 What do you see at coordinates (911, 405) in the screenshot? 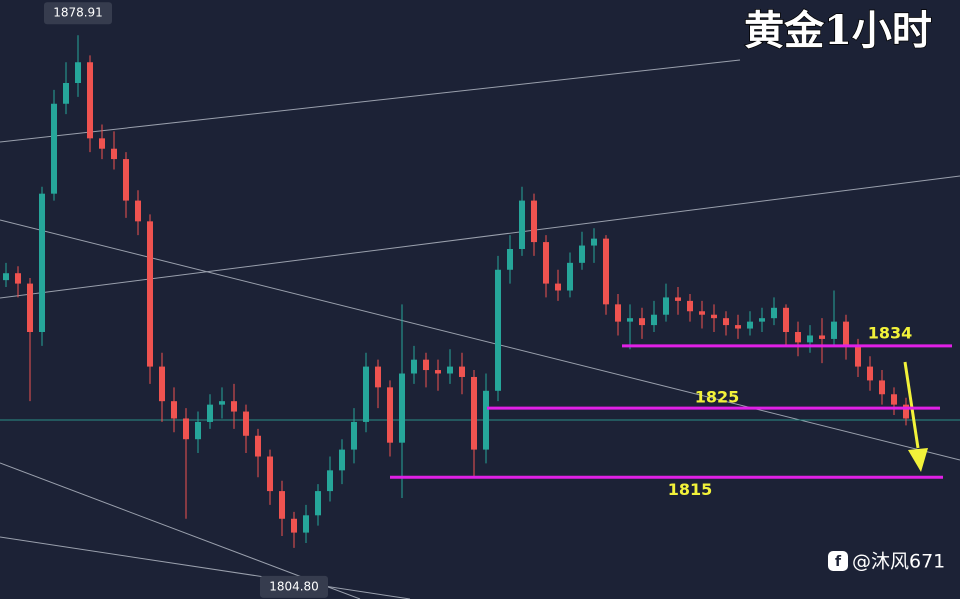
I see `arrow-shaft` at bounding box center [911, 405].